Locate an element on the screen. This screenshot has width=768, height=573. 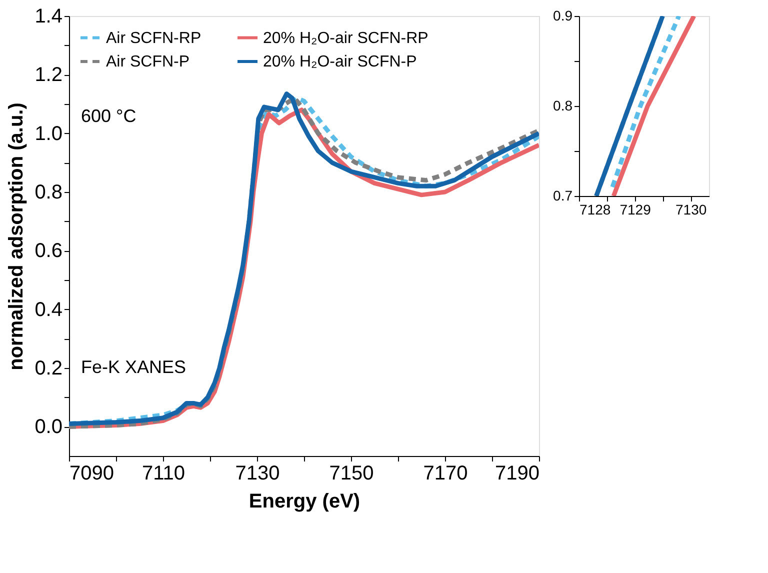
legend-label: Air SCFN-P is located at coordinates (148, 62).